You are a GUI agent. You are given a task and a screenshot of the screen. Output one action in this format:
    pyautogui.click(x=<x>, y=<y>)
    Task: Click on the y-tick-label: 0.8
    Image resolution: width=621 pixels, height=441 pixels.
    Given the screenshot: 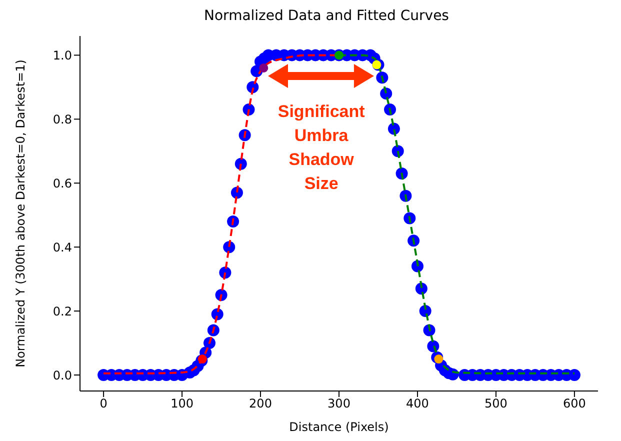 What is the action you would take?
    pyautogui.click(x=62, y=119)
    